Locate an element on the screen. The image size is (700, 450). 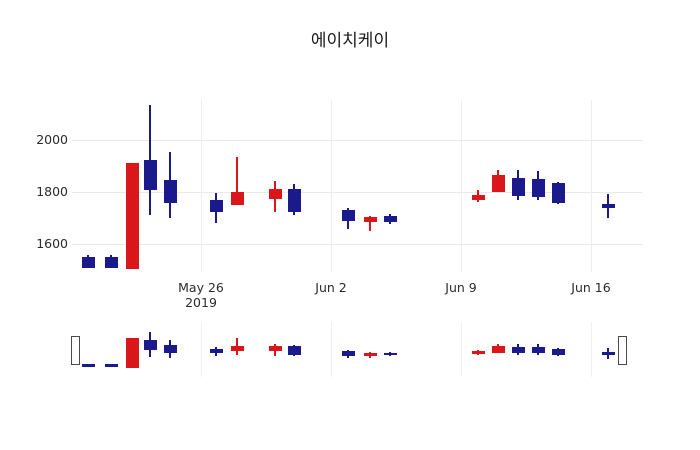
x-axis-tick-label-main: Jun 2 is located at coordinates (331, 287).